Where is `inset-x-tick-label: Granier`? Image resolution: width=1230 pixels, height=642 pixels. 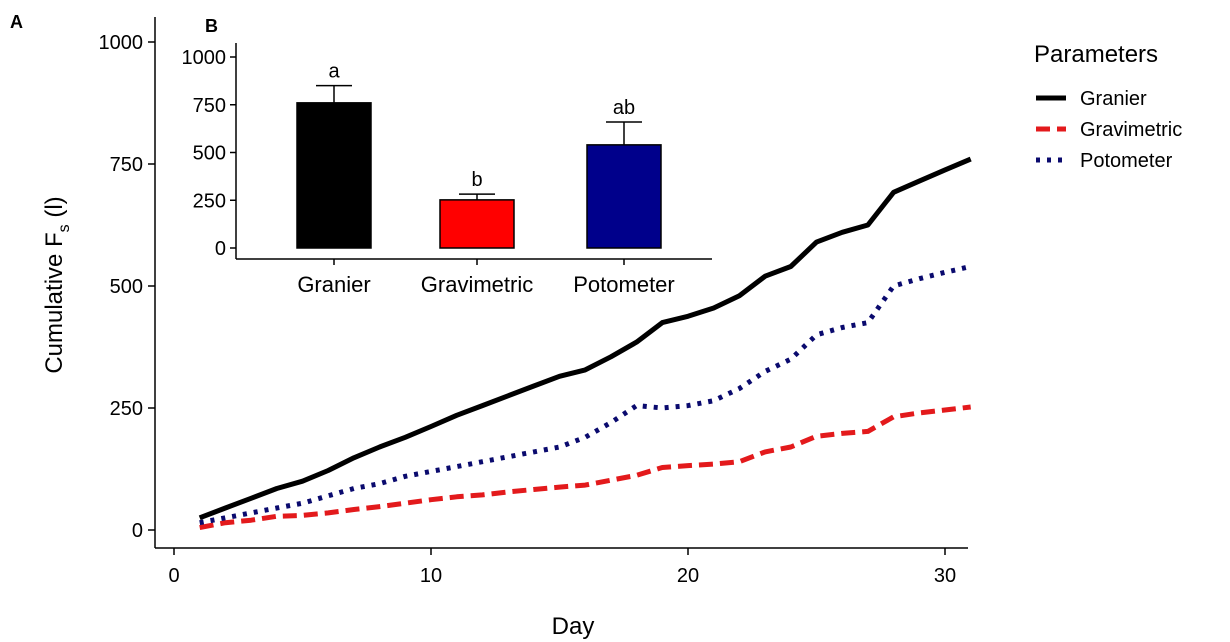 inset-x-tick-label: Granier is located at coordinates (333, 284).